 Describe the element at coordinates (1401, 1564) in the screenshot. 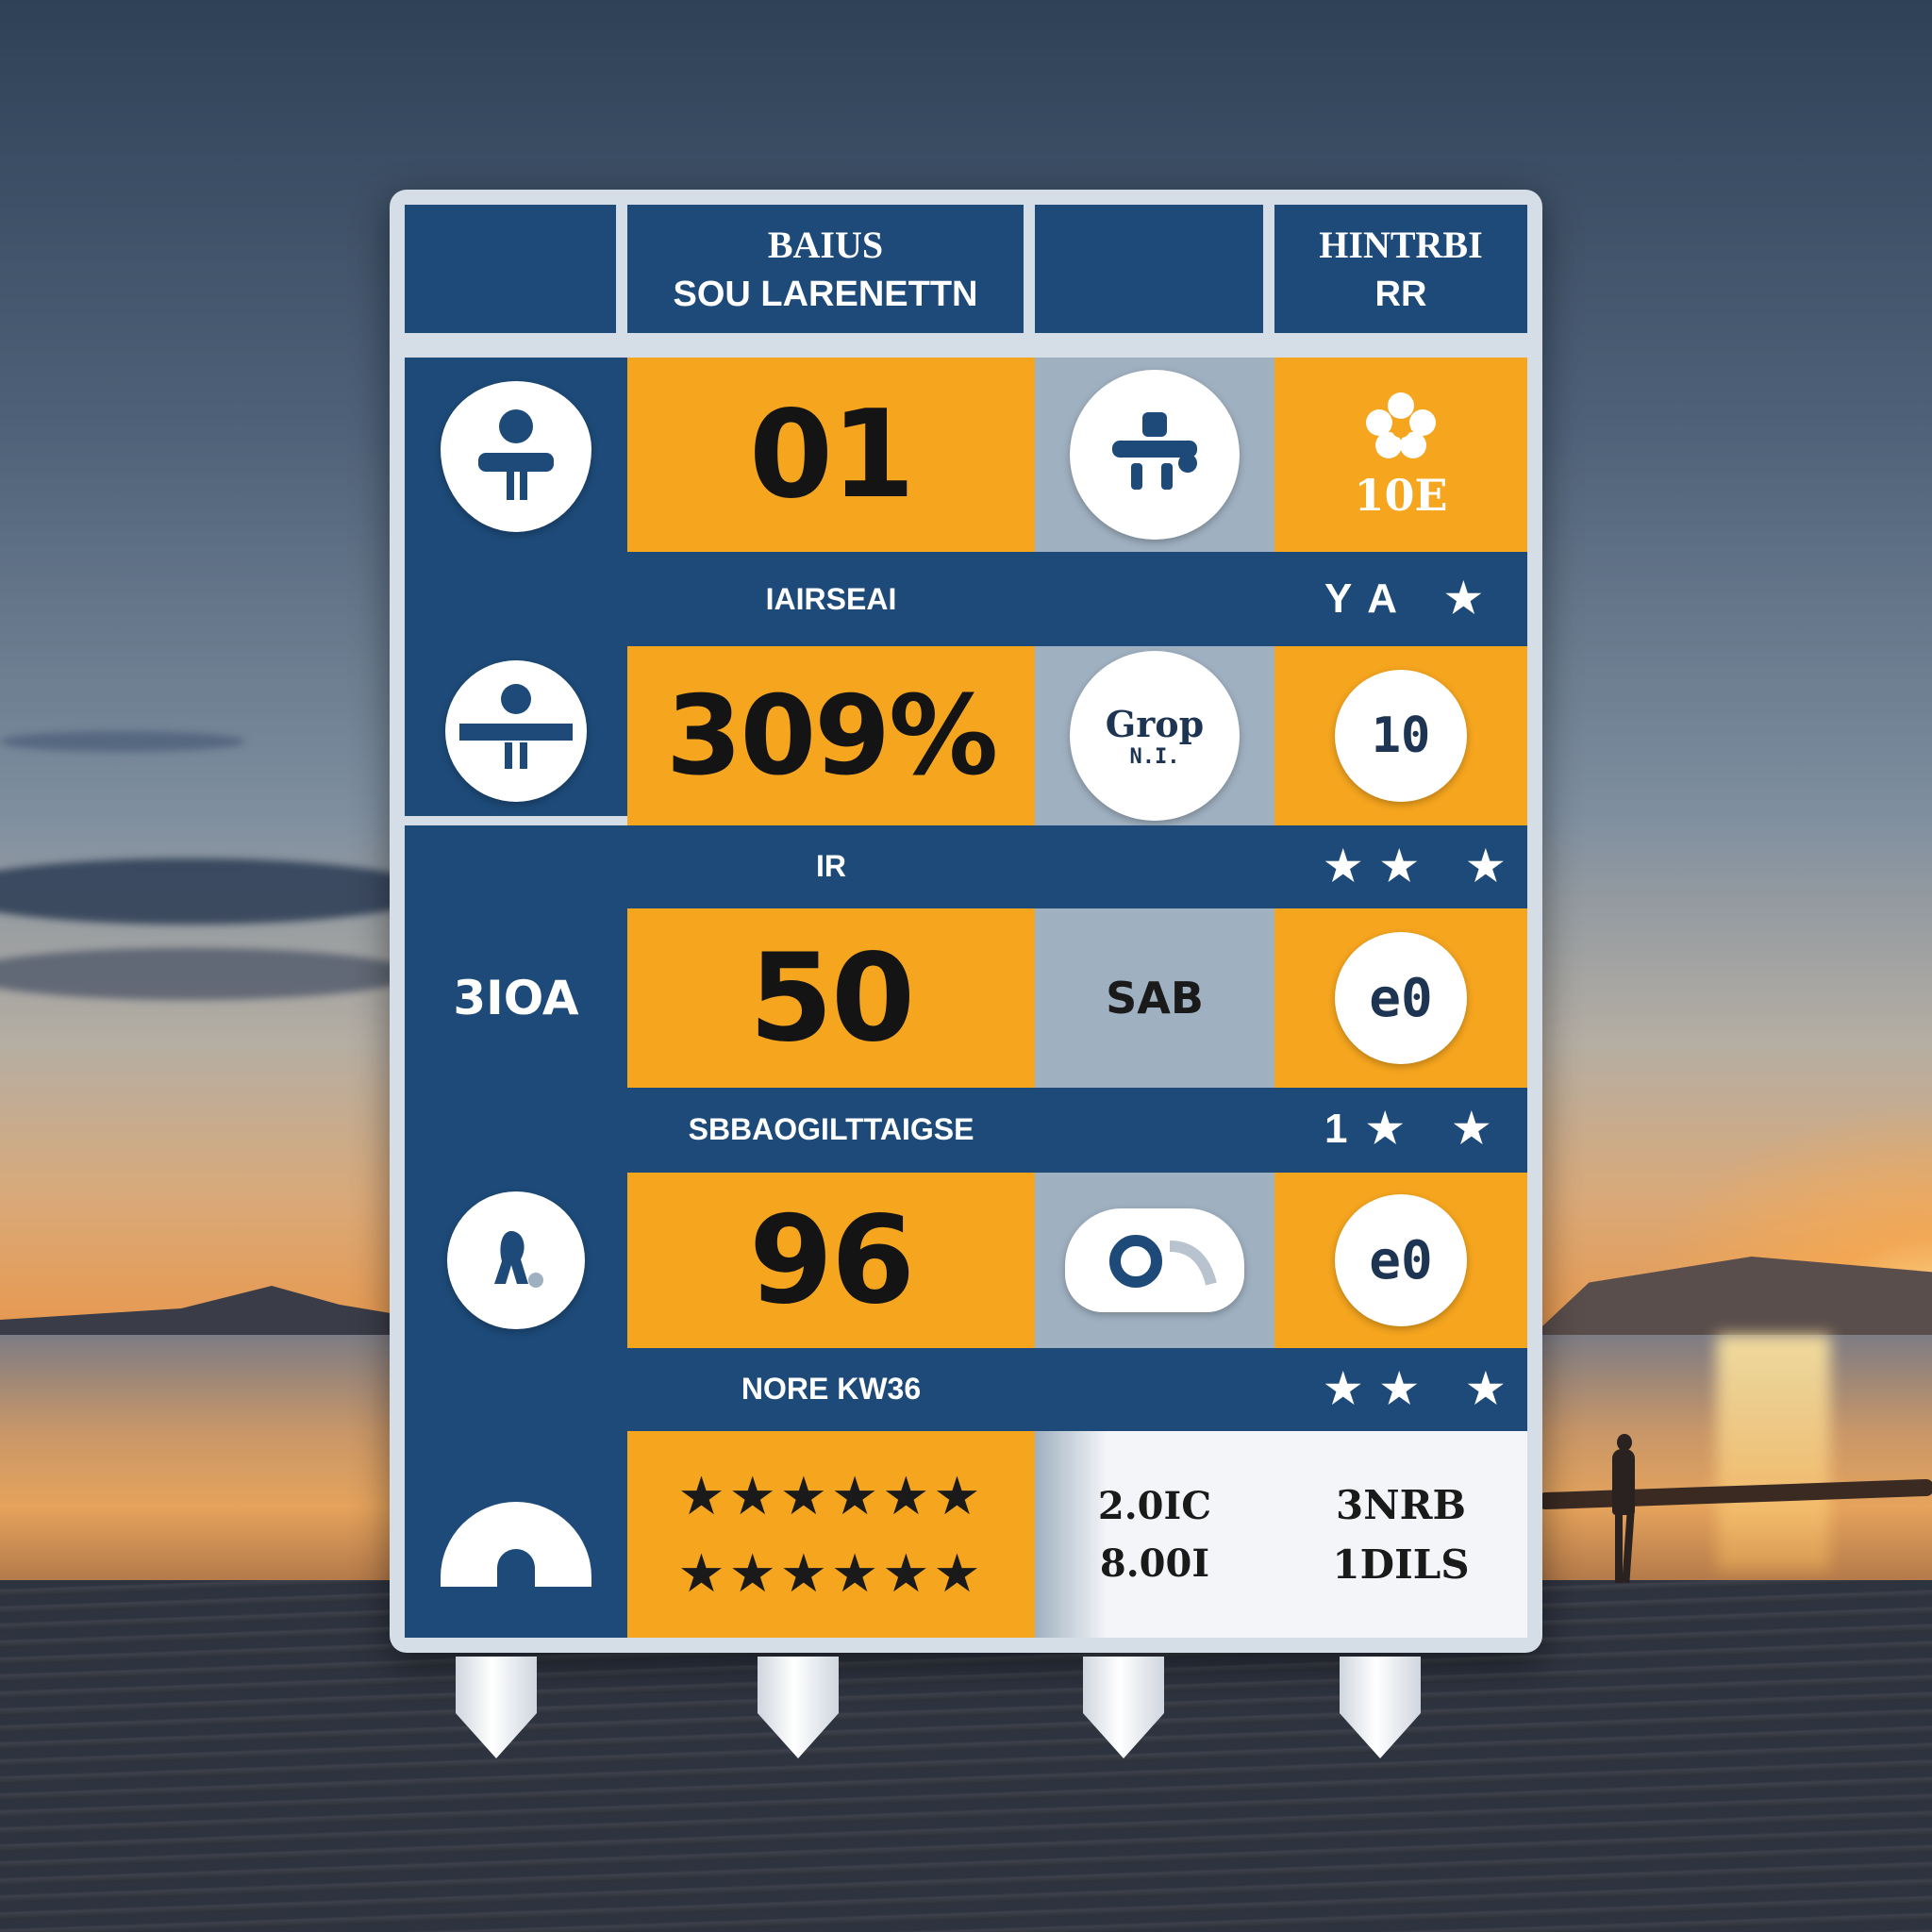

I see `row5-right-line2: 1DILS` at that location.